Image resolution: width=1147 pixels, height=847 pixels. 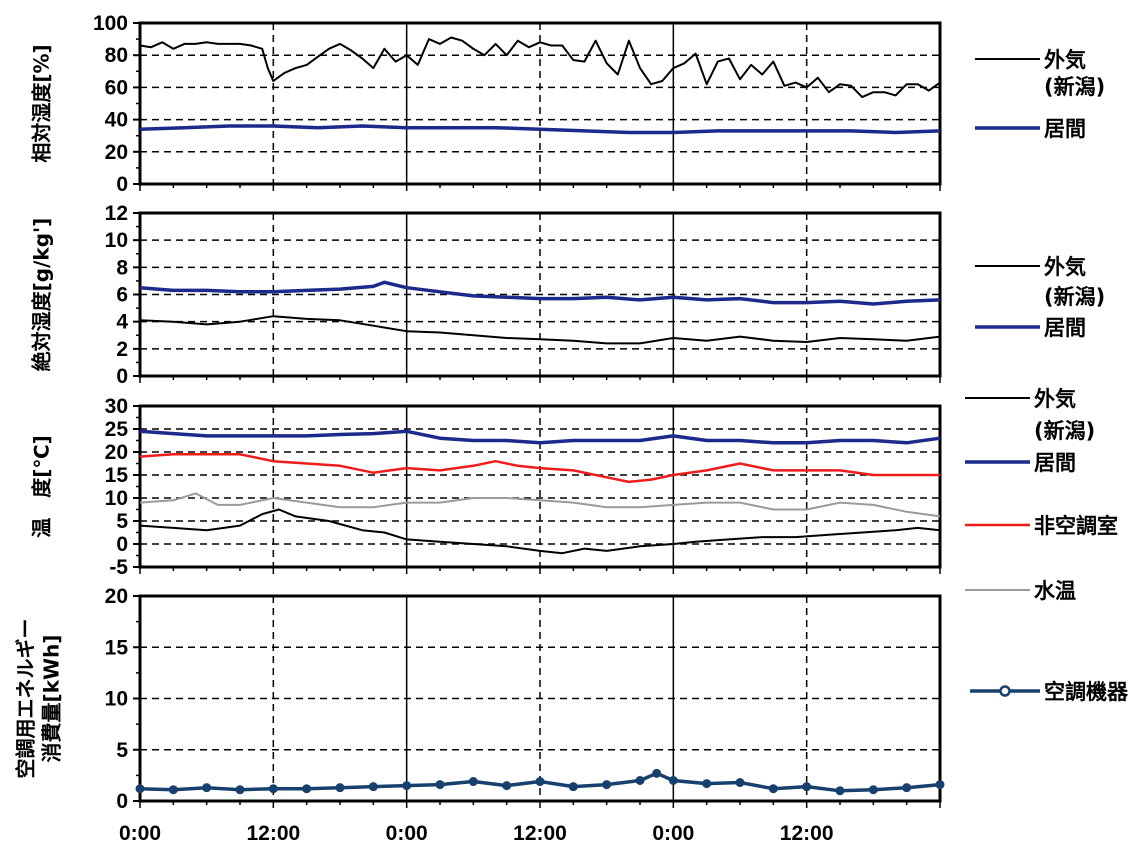 I want to click on legend-label: 非空調室, so click(x=1076, y=526).